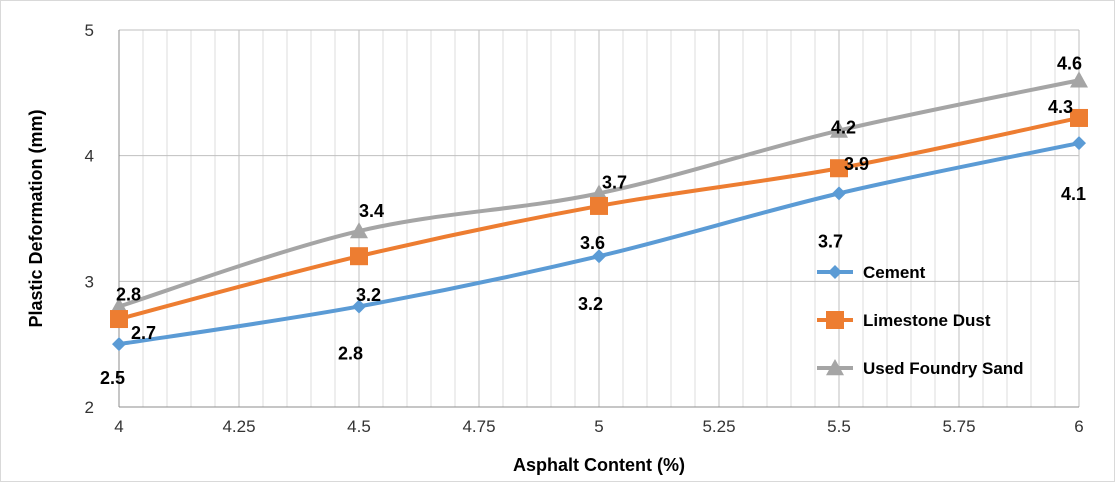  What do you see at coordinates (927, 320) in the screenshot?
I see `legend-label: Limestone Dust` at bounding box center [927, 320].